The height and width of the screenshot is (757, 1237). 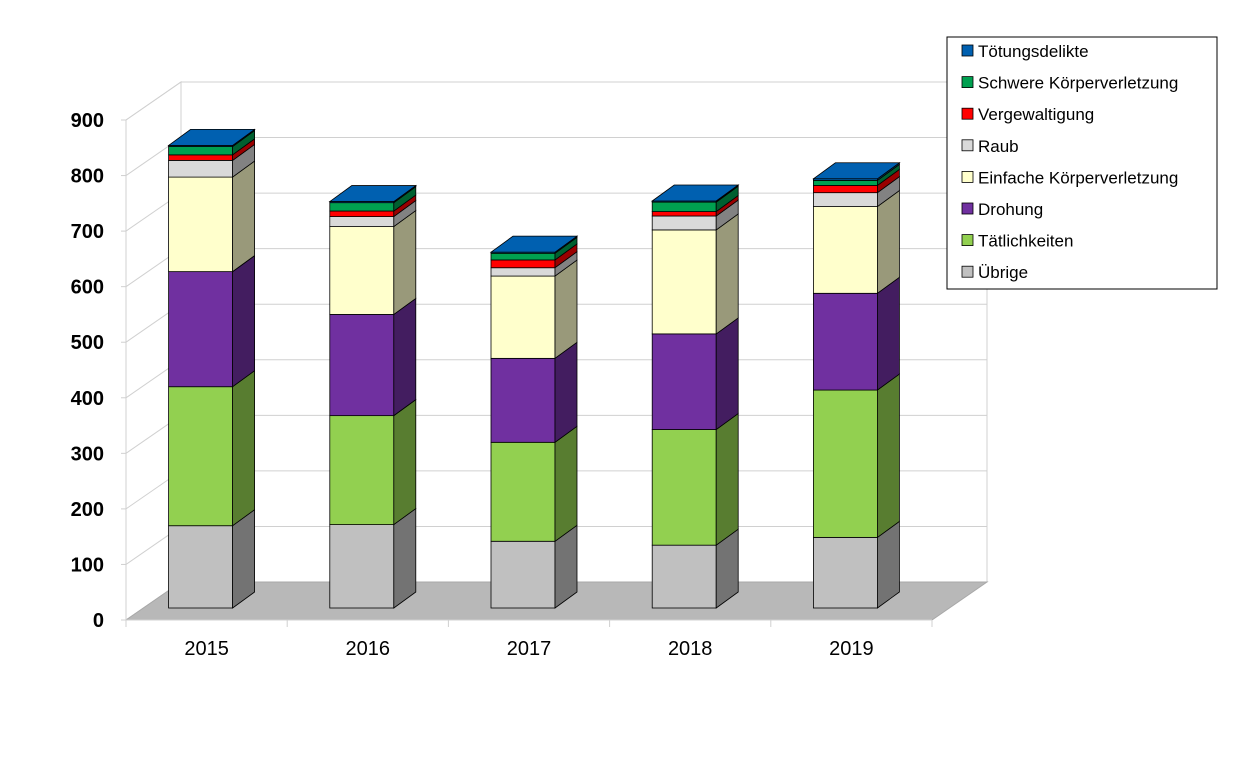 I want to click on legend-label: Drohung, so click(x=1010, y=209).